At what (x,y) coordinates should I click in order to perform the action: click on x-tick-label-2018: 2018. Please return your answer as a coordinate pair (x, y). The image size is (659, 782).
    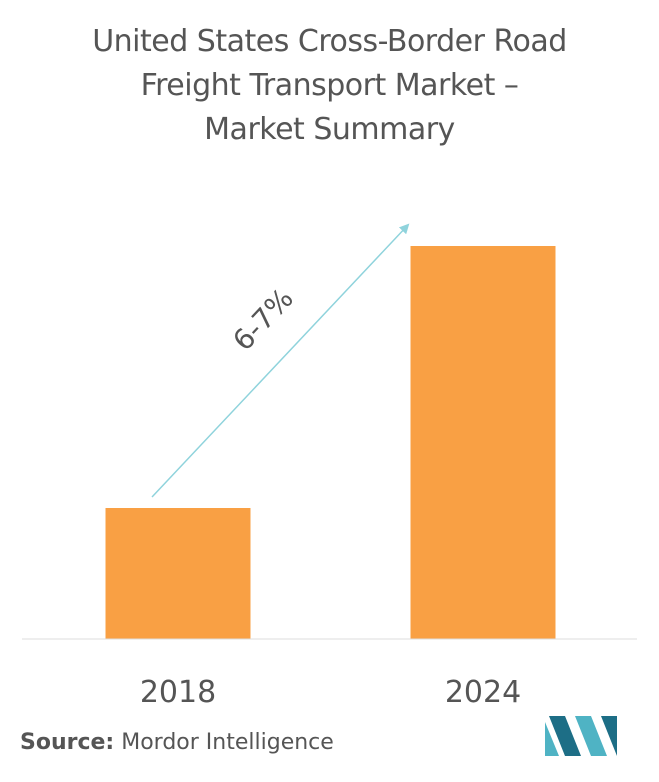
    Looking at the image, I should click on (178, 692).